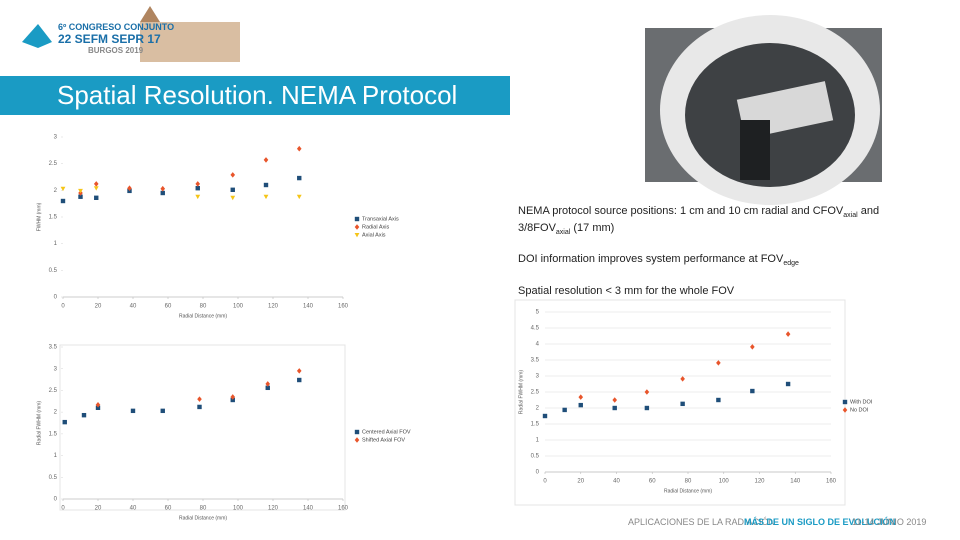 The width and height of the screenshot is (960, 540). Describe the element at coordinates (538, 345) in the screenshot. I see `y-tick-label: 4` at that location.